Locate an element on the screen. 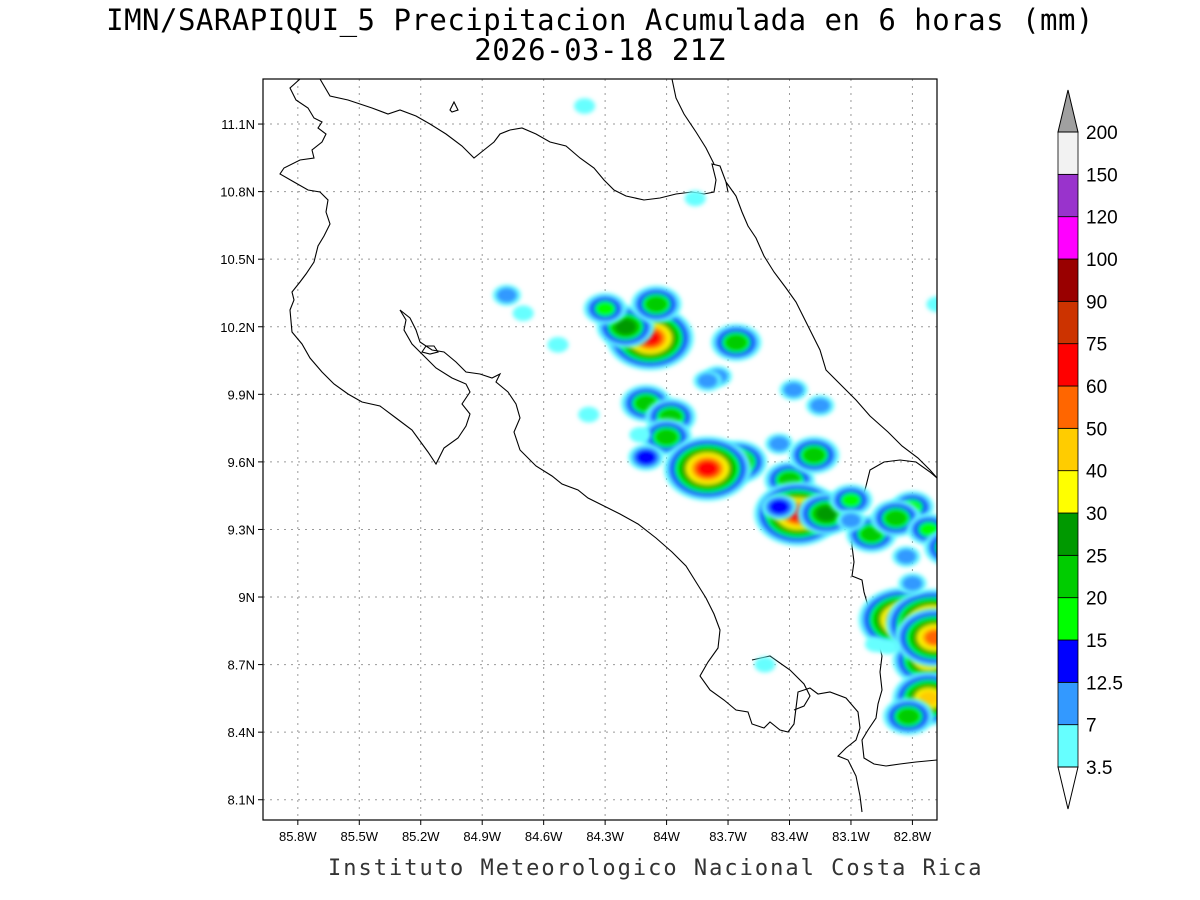  y-tick-label: 10.8N is located at coordinates (237, 192).